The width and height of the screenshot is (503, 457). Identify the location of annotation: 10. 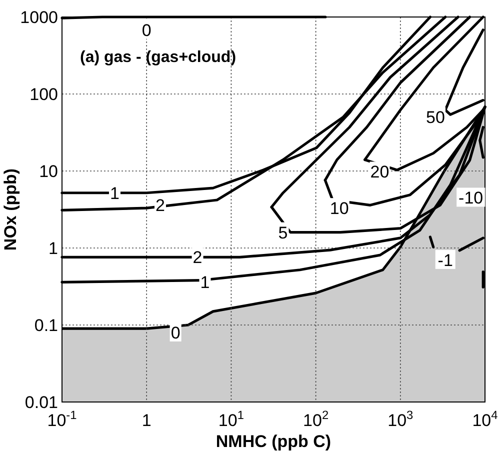
(339, 208).